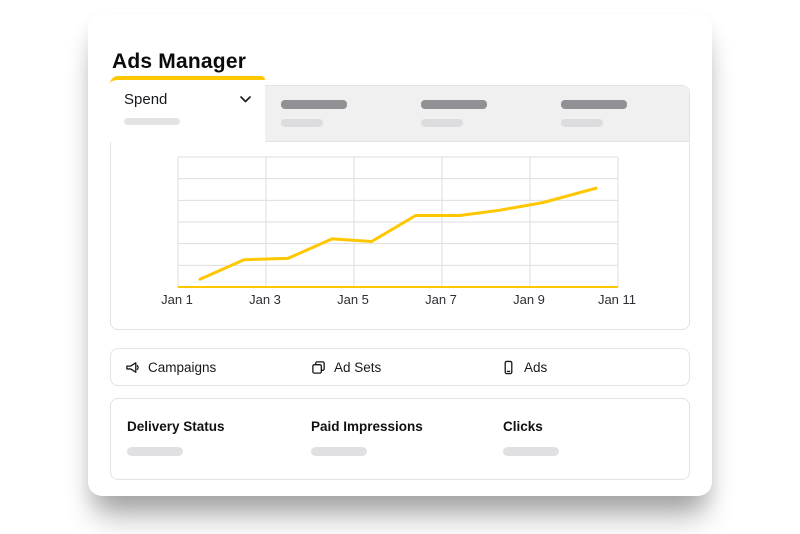  What do you see at coordinates (187, 109) in the screenshot?
I see `tab-spend: Spend` at bounding box center [187, 109].